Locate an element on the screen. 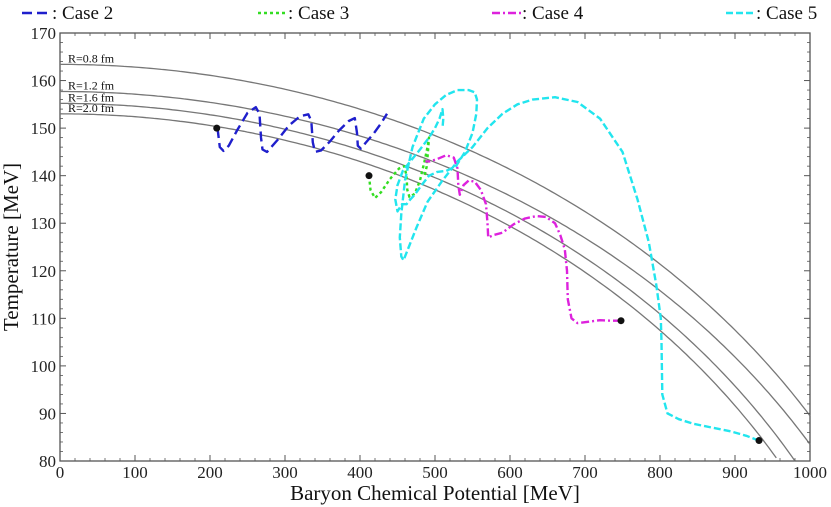 The height and width of the screenshot is (507, 831). x-tick-label: 500 is located at coordinates (435, 472).